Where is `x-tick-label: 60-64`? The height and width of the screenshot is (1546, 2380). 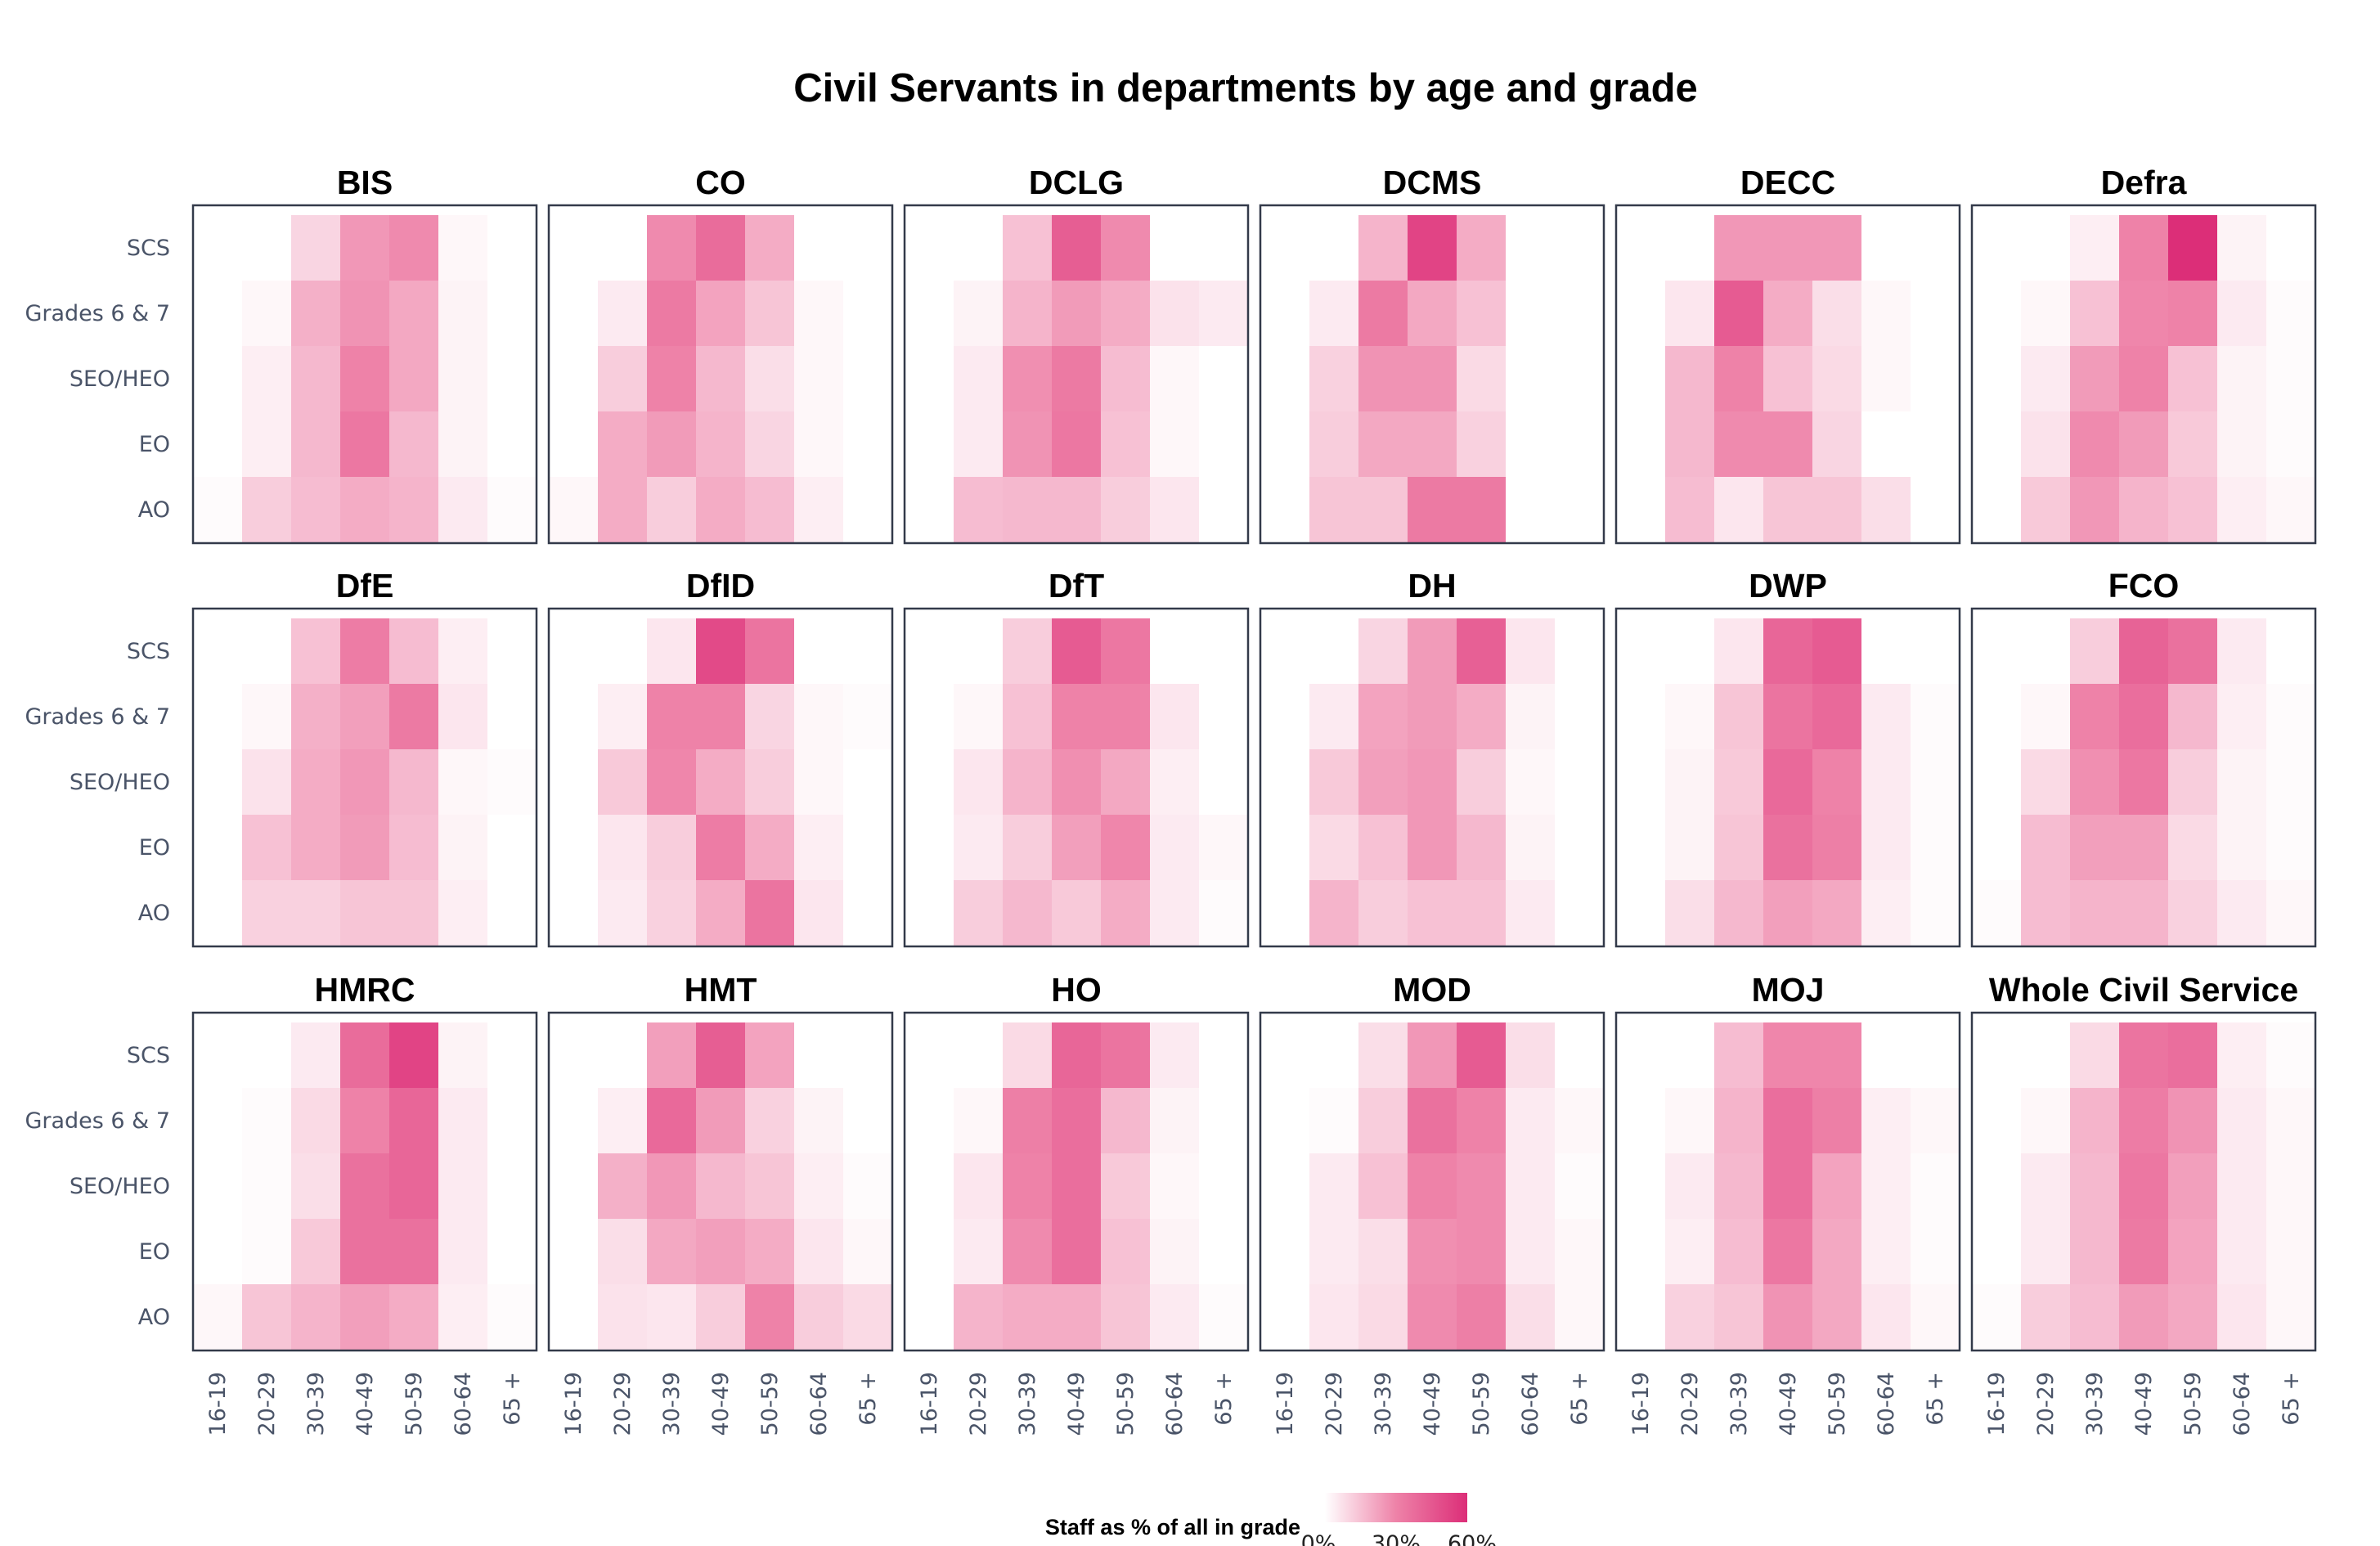
x-tick-label: 60-64 is located at coordinates (1175, 1404).